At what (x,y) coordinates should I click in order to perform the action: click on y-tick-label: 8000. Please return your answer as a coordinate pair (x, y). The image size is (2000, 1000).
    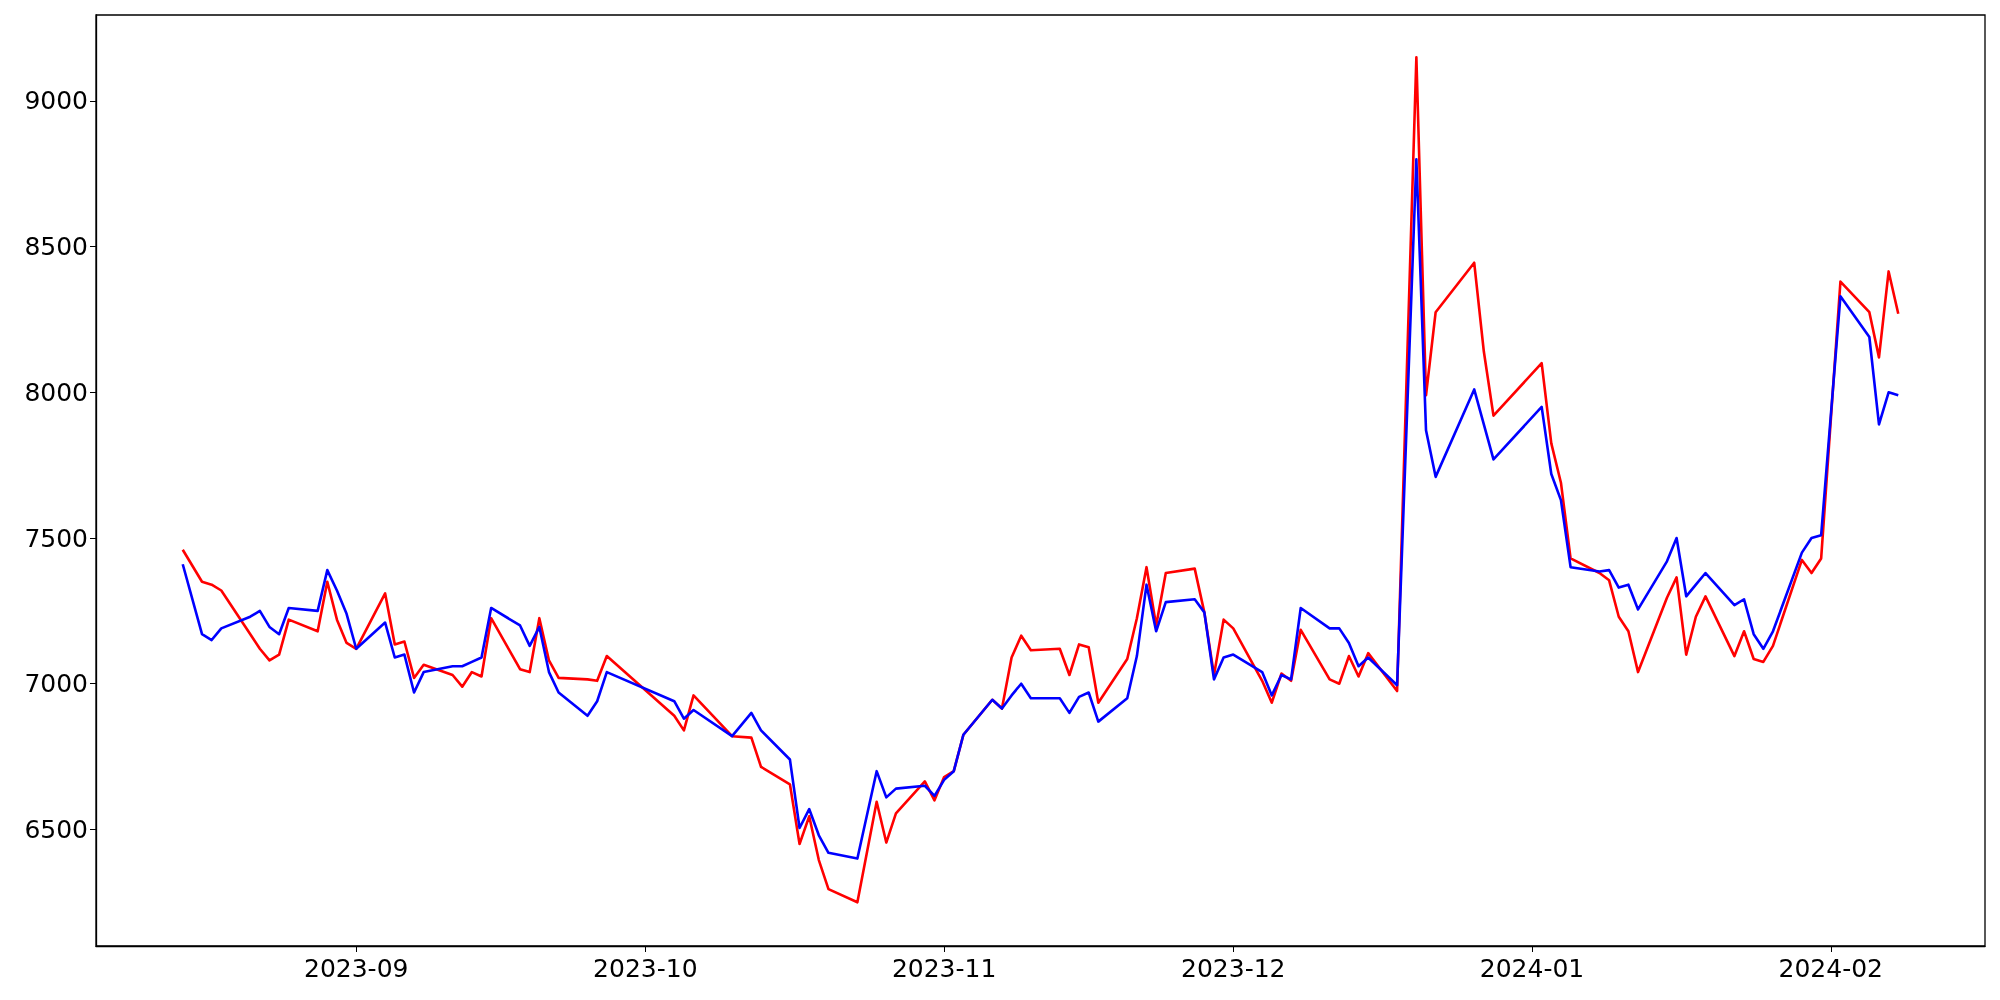
    Looking at the image, I should click on (56, 392).